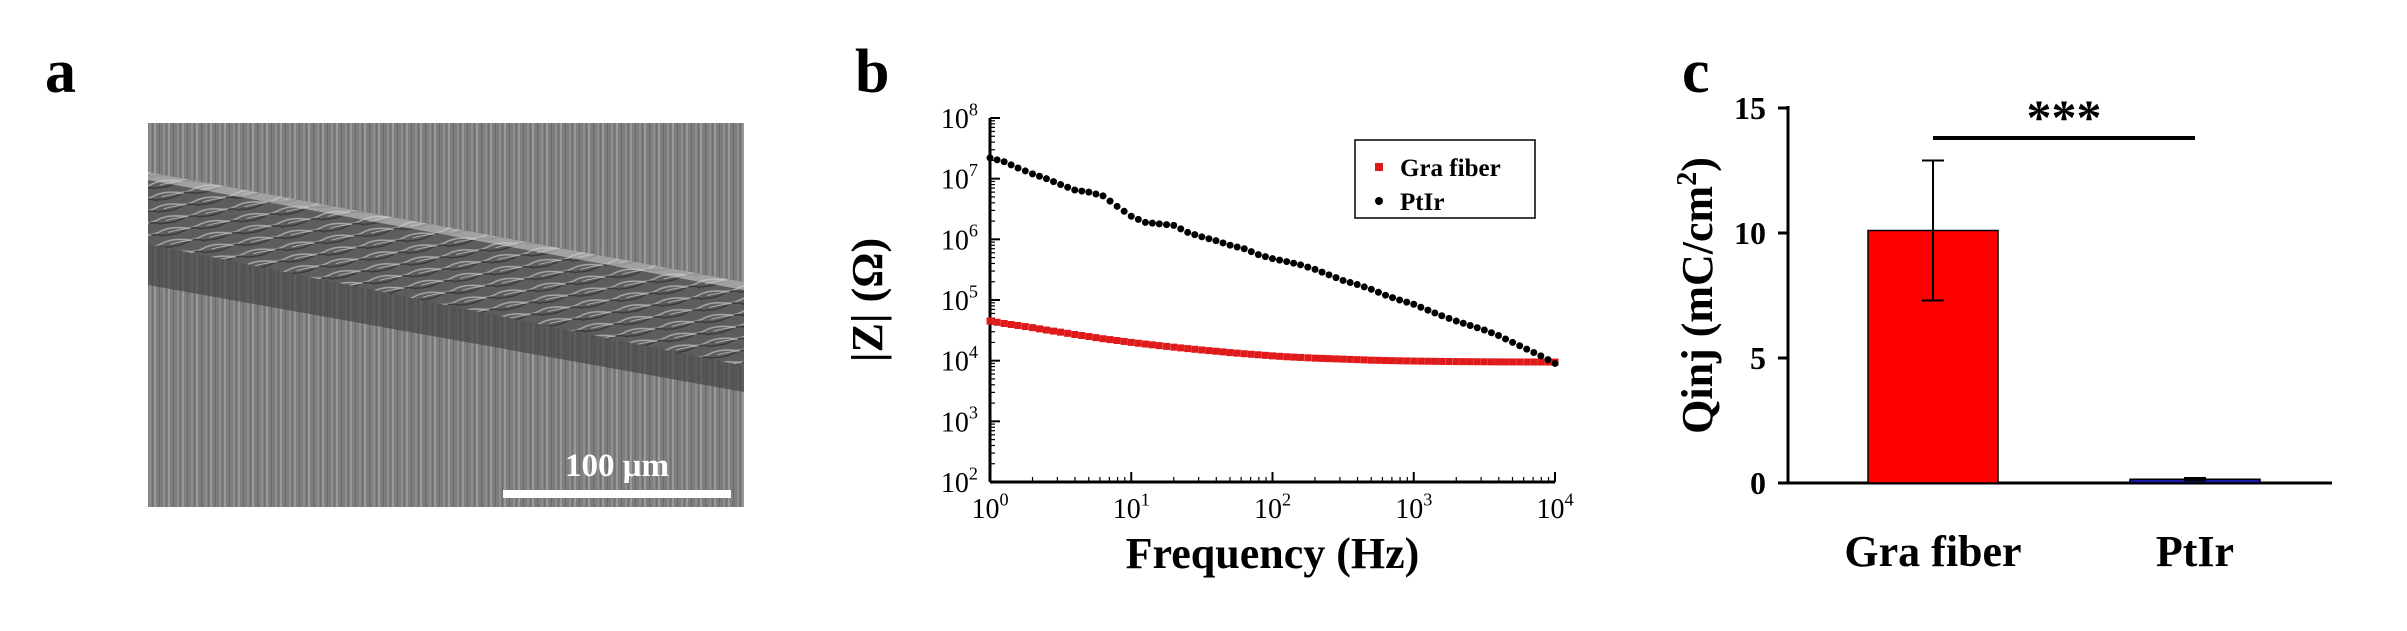  Describe the element at coordinates (1379, 167) in the screenshot. I see `legend-marker` at that location.